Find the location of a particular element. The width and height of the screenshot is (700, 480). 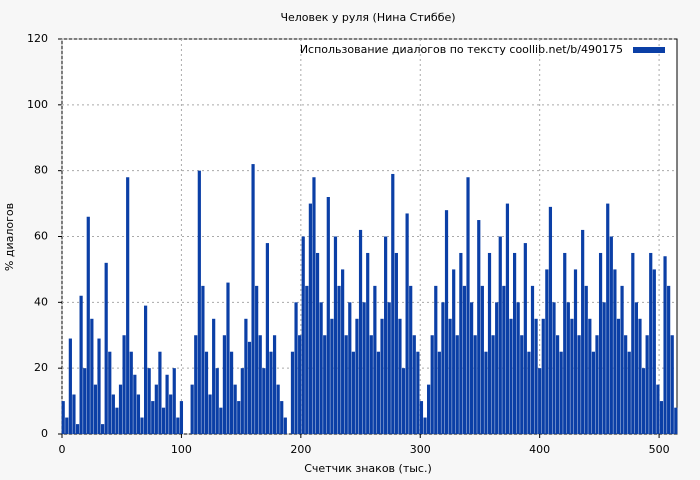

y-tick-label: 0 is located at coordinates (44, 433).